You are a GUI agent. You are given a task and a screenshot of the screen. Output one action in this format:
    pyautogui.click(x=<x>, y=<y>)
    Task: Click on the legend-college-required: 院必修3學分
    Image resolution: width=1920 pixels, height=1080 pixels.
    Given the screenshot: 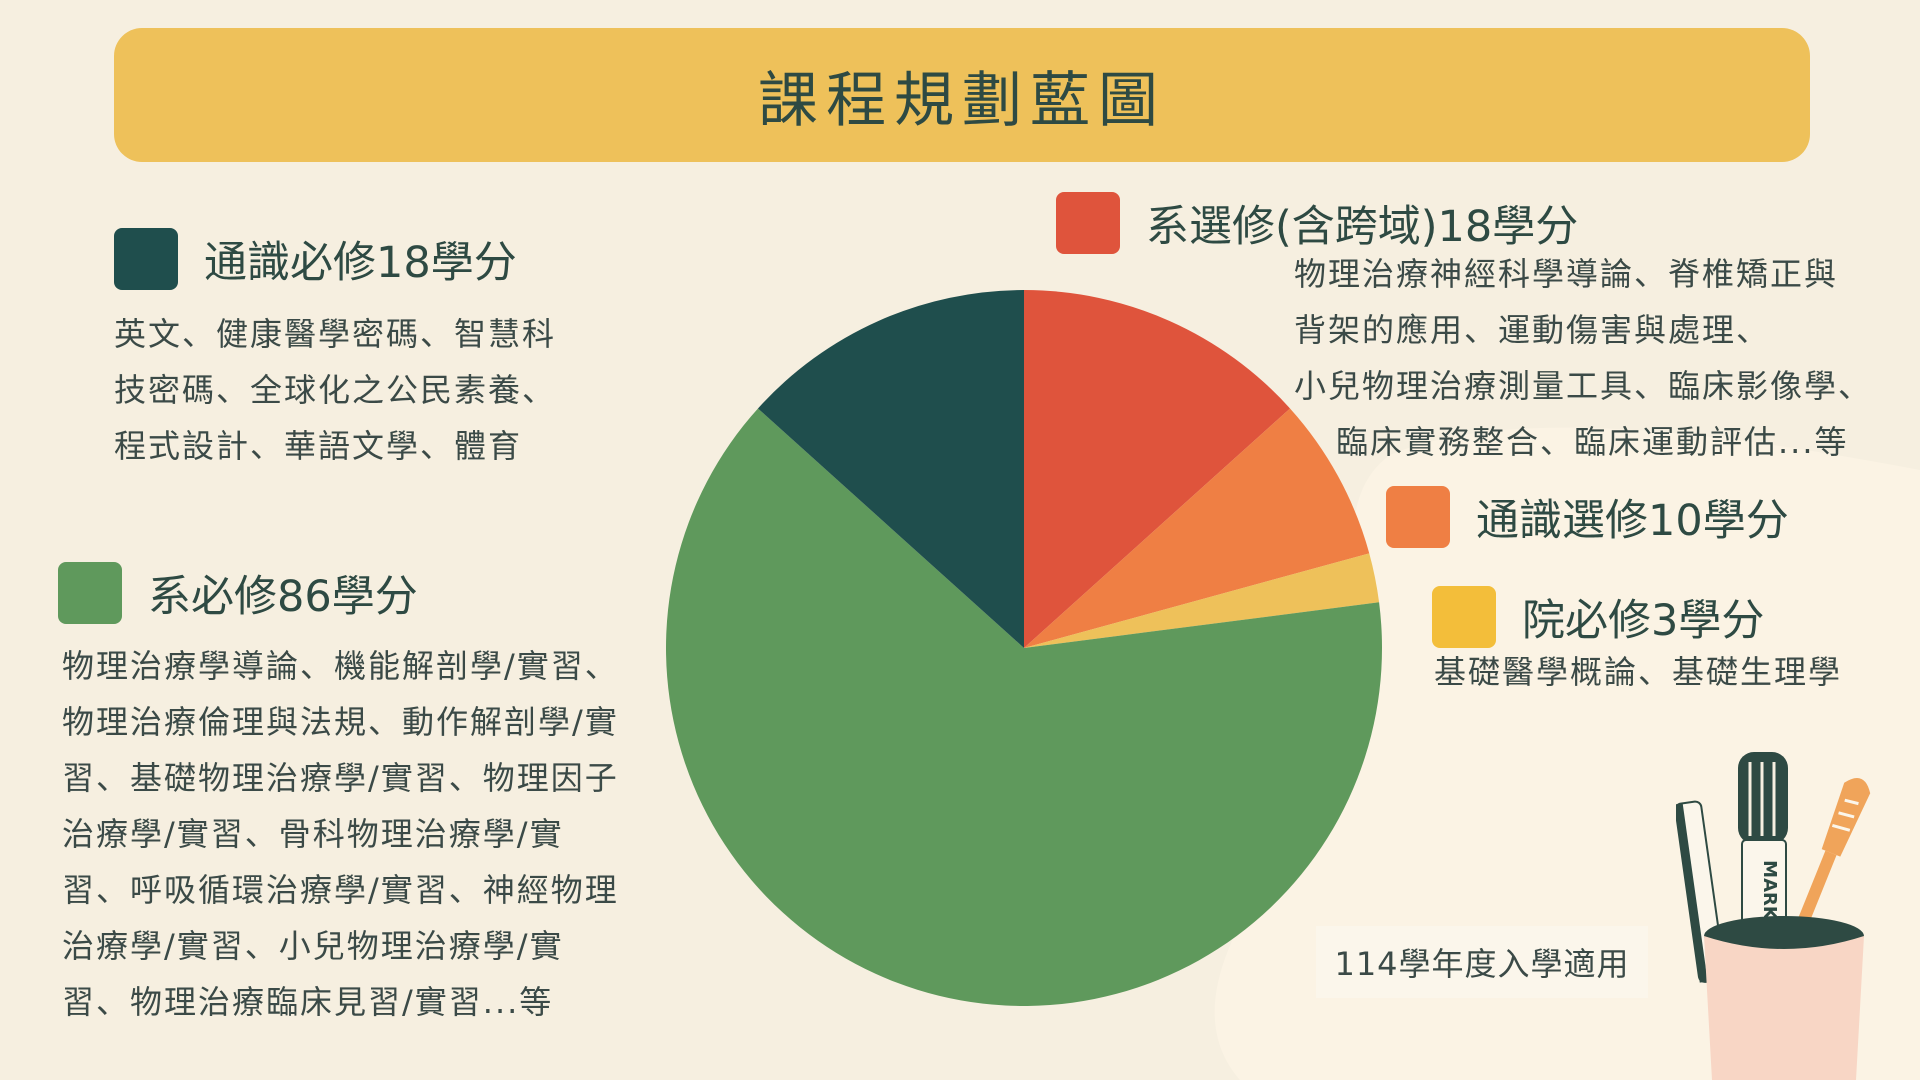 What is the action you would take?
    pyautogui.click(x=1598, y=617)
    